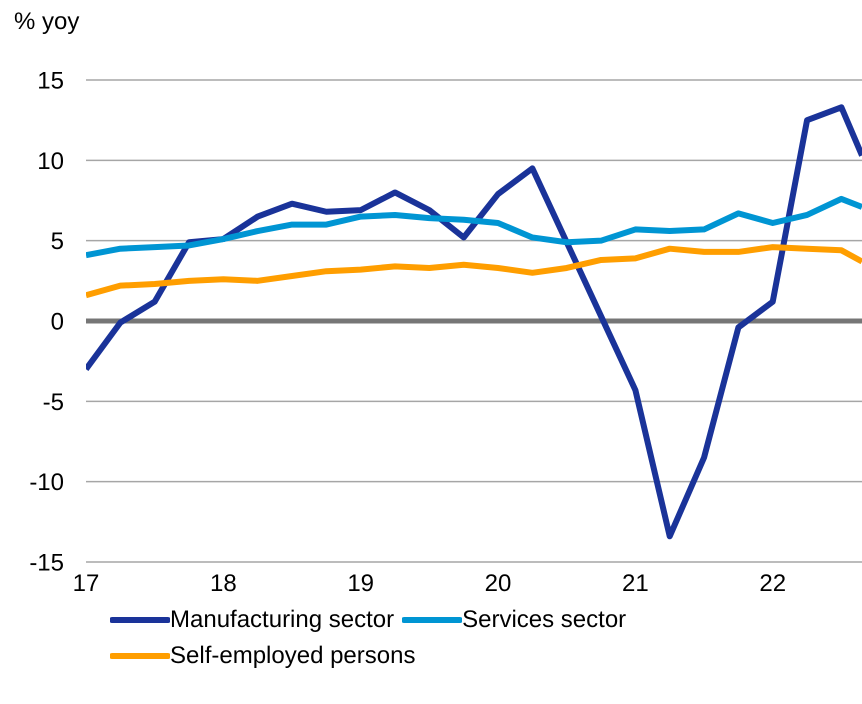 This screenshot has width=862, height=704. I want to click on x-tick-label: 20, so click(498, 584).